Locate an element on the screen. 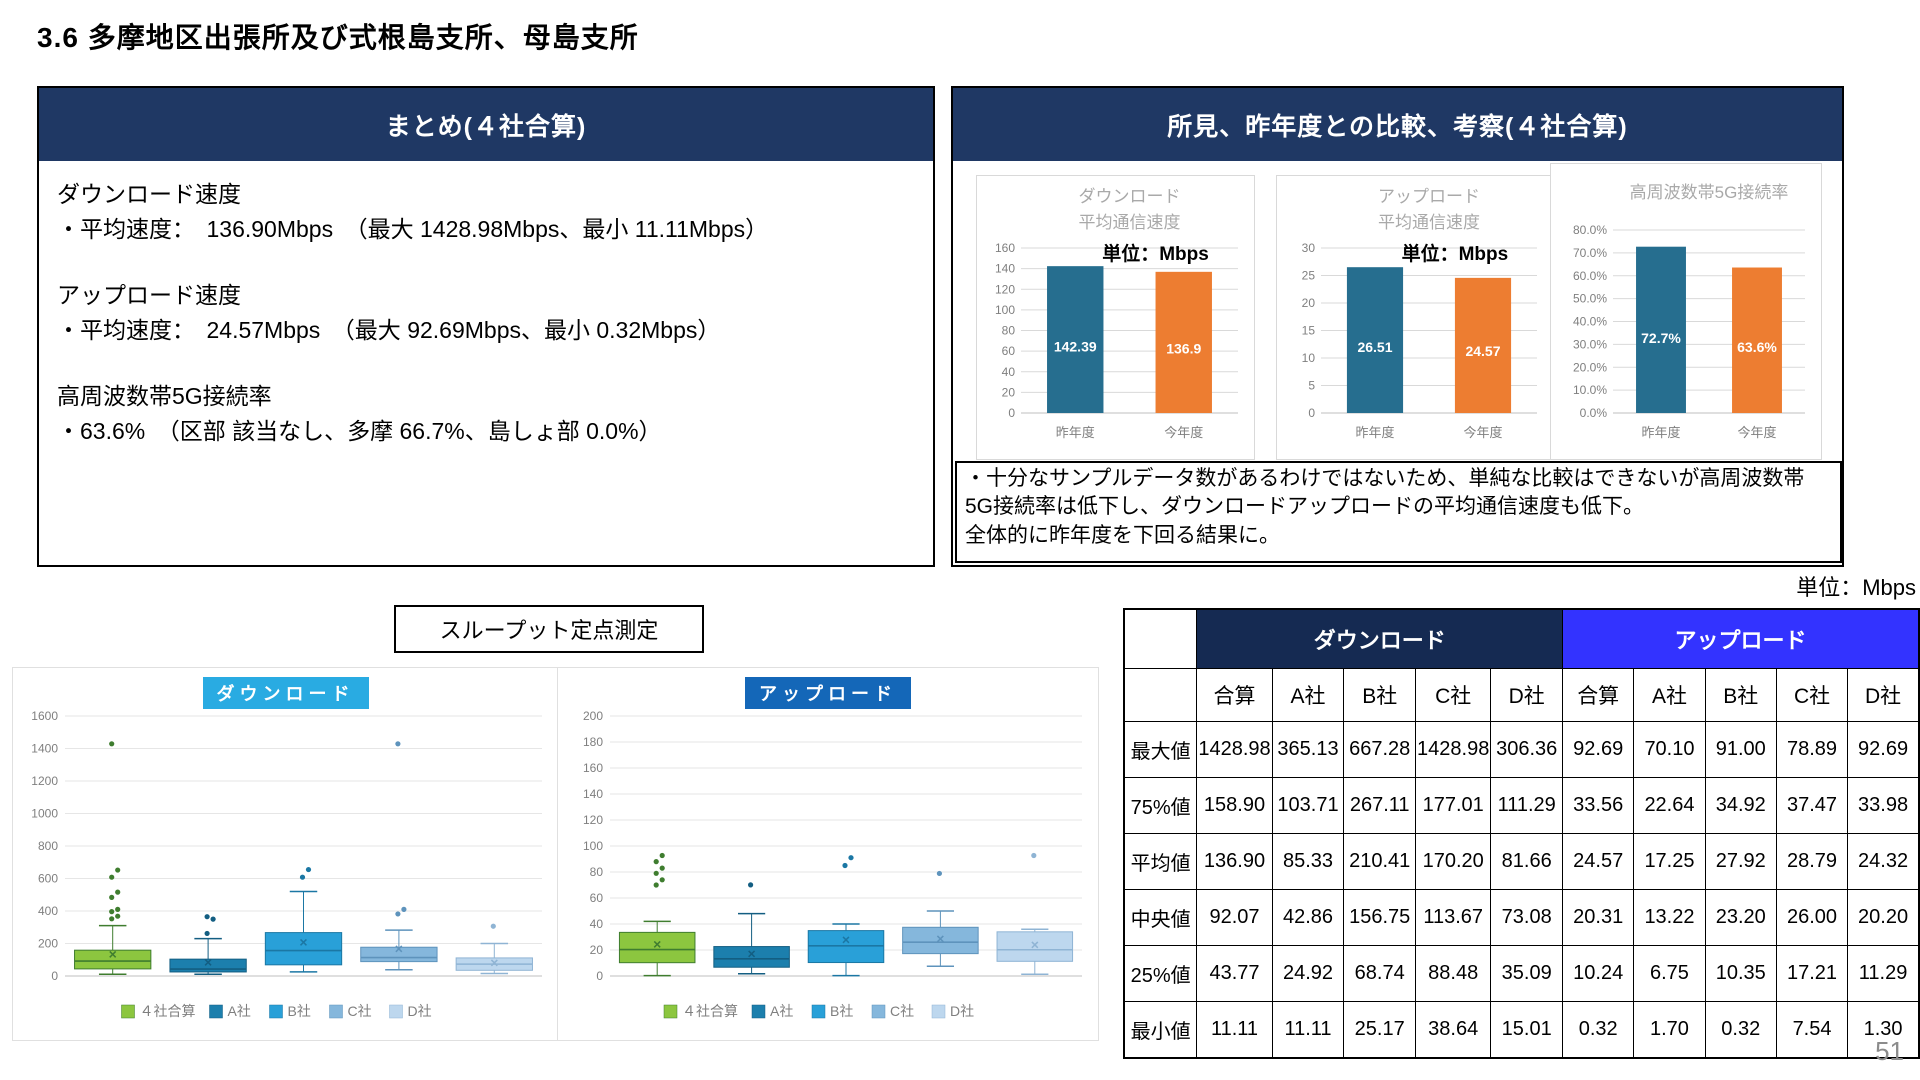 This screenshot has height=1080, width=1920. stats-cell: 1.70 is located at coordinates (1669, 1030).